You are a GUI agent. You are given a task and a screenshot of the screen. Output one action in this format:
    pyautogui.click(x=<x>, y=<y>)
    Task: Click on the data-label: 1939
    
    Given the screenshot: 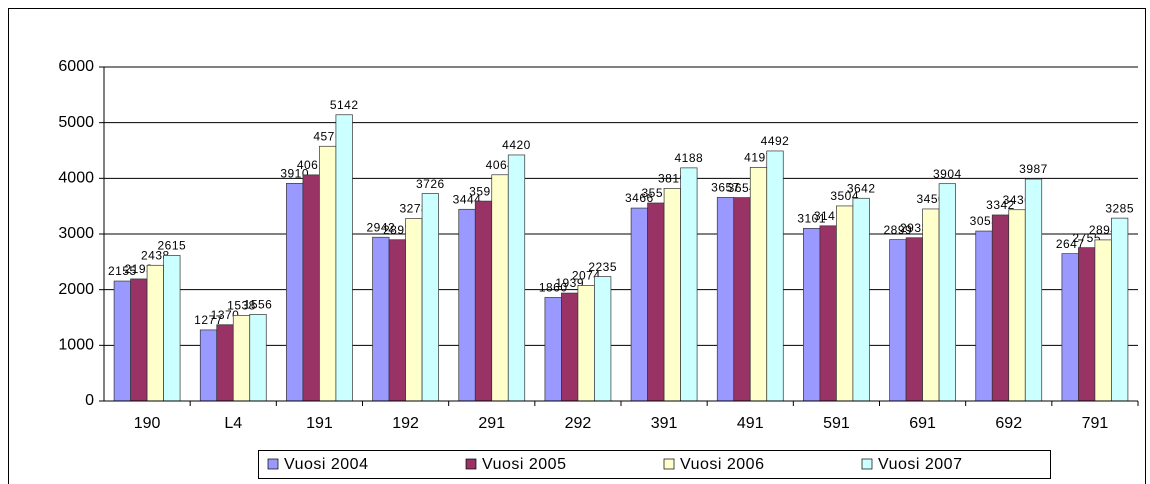 What is the action you would take?
    pyautogui.click(x=569, y=283)
    